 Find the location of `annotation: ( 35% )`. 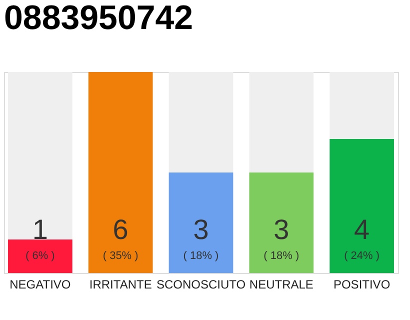

annotation: ( 35% ) is located at coordinates (120, 256).